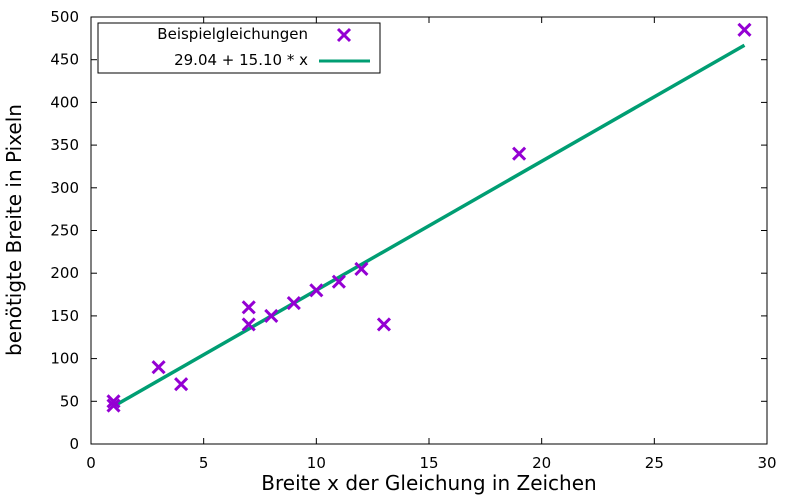 The height and width of the screenshot is (500, 800). What do you see at coordinates (64, 102) in the screenshot?
I see `y-tick-label: 400` at bounding box center [64, 102].